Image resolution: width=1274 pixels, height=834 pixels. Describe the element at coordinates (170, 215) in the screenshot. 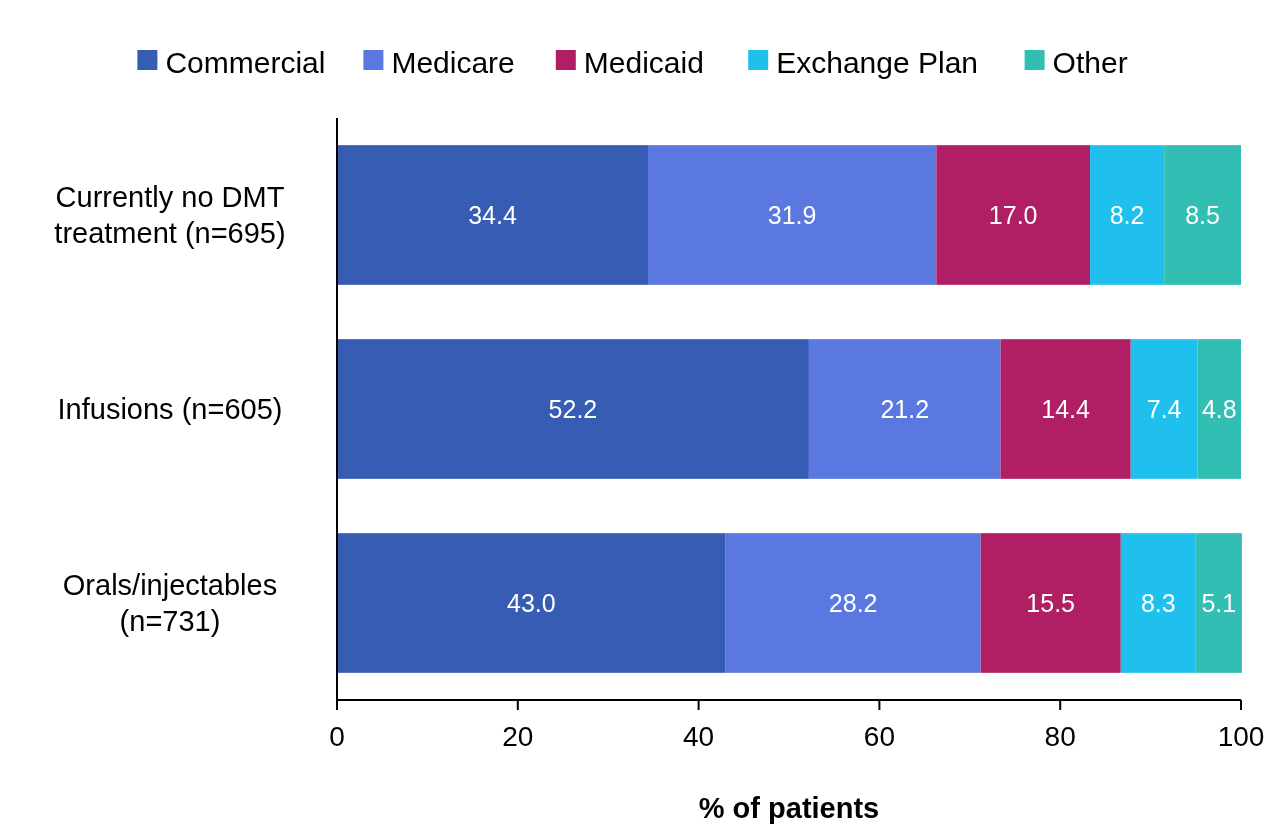

I see `y-tick-label: Currently no DMT treatment (n=695)` at that location.